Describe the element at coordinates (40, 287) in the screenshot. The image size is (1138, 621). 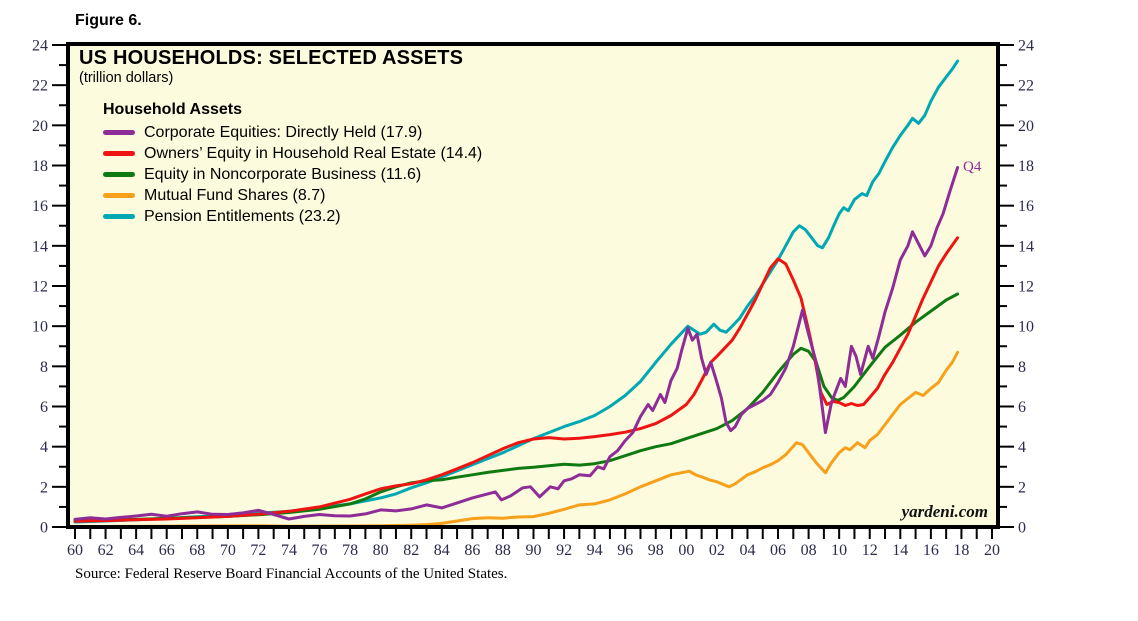
I see `y-axis-label-left: 12` at that location.